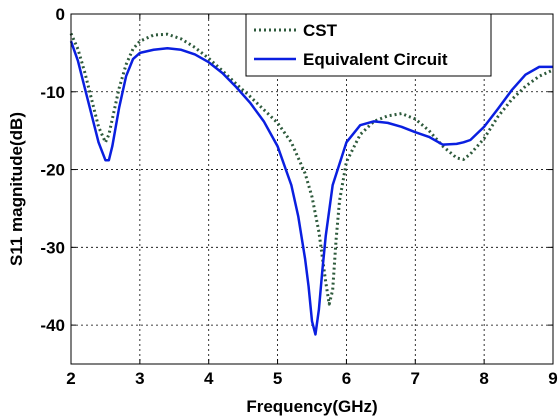  What do you see at coordinates (52, 247) in the screenshot?
I see `y-tick-label: -30` at bounding box center [52, 247].